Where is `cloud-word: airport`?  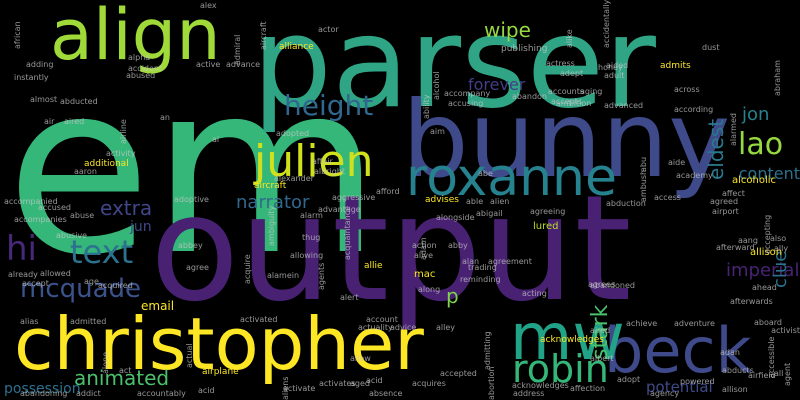
cloud-word: airport is located at coordinates (725, 211).